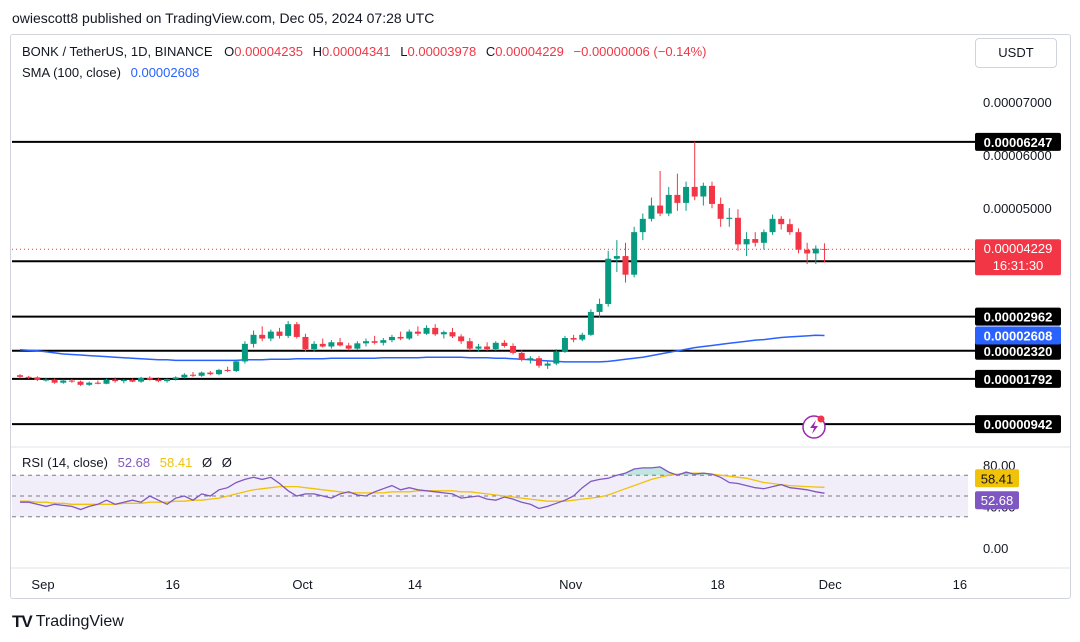 The image size is (1080, 642). What do you see at coordinates (422, 488) in the screenshot?
I see `rsi-line` at bounding box center [422, 488].